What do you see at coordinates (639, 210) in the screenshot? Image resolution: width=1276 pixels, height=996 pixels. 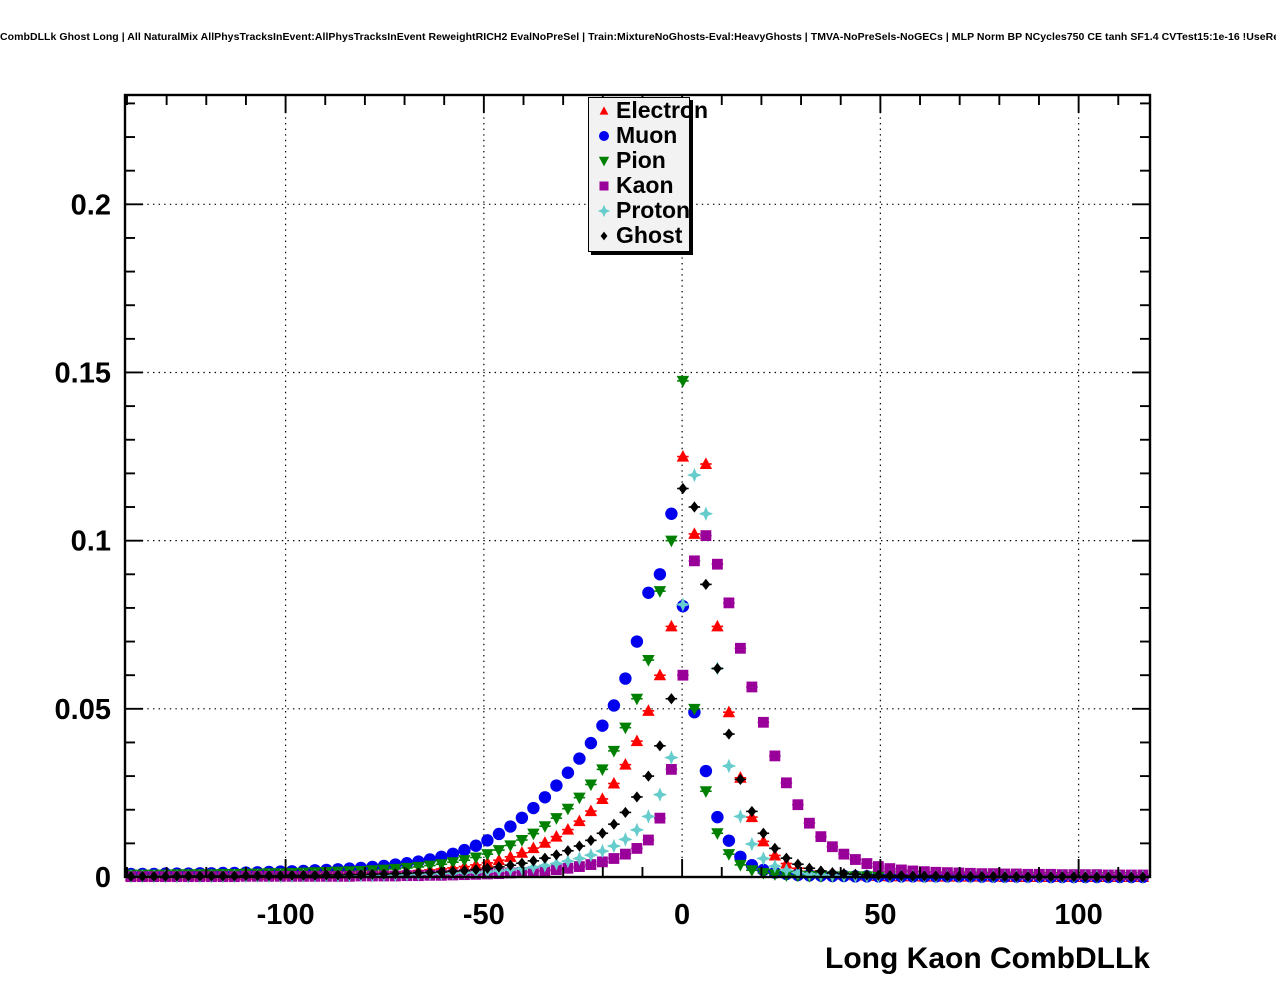 I see `legend-entry-proton: Proton` at bounding box center [639, 210].